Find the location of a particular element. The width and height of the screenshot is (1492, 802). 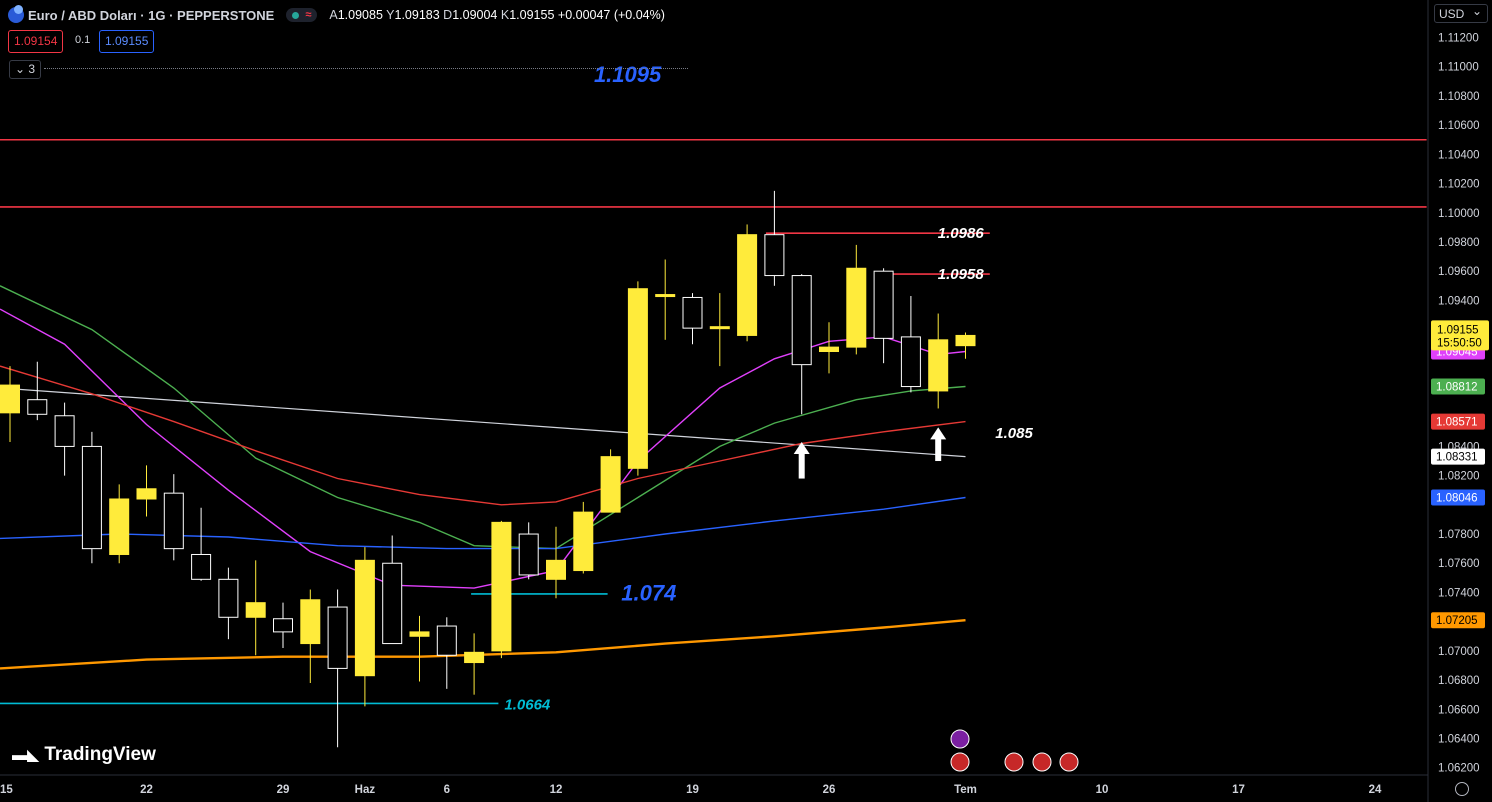

price-axis-label: 1.06800 is located at coordinates (1459, 681).